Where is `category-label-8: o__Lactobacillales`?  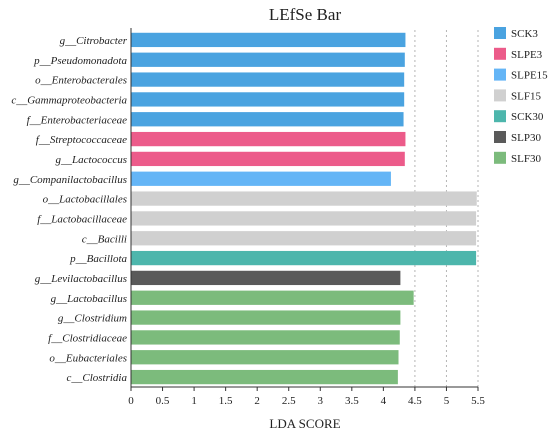
category-label-8: o__Lactobacillales is located at coordinates (85, 200).